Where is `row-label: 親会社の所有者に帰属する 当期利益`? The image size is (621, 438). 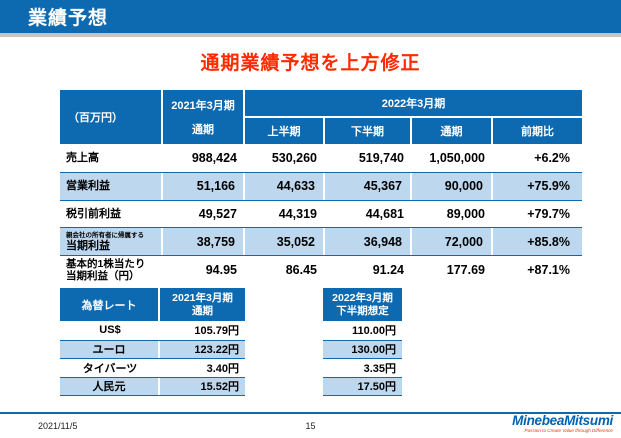
row-label: 親会社の所有者に帰属する 当期利益 is located at coordinates (111, 242).